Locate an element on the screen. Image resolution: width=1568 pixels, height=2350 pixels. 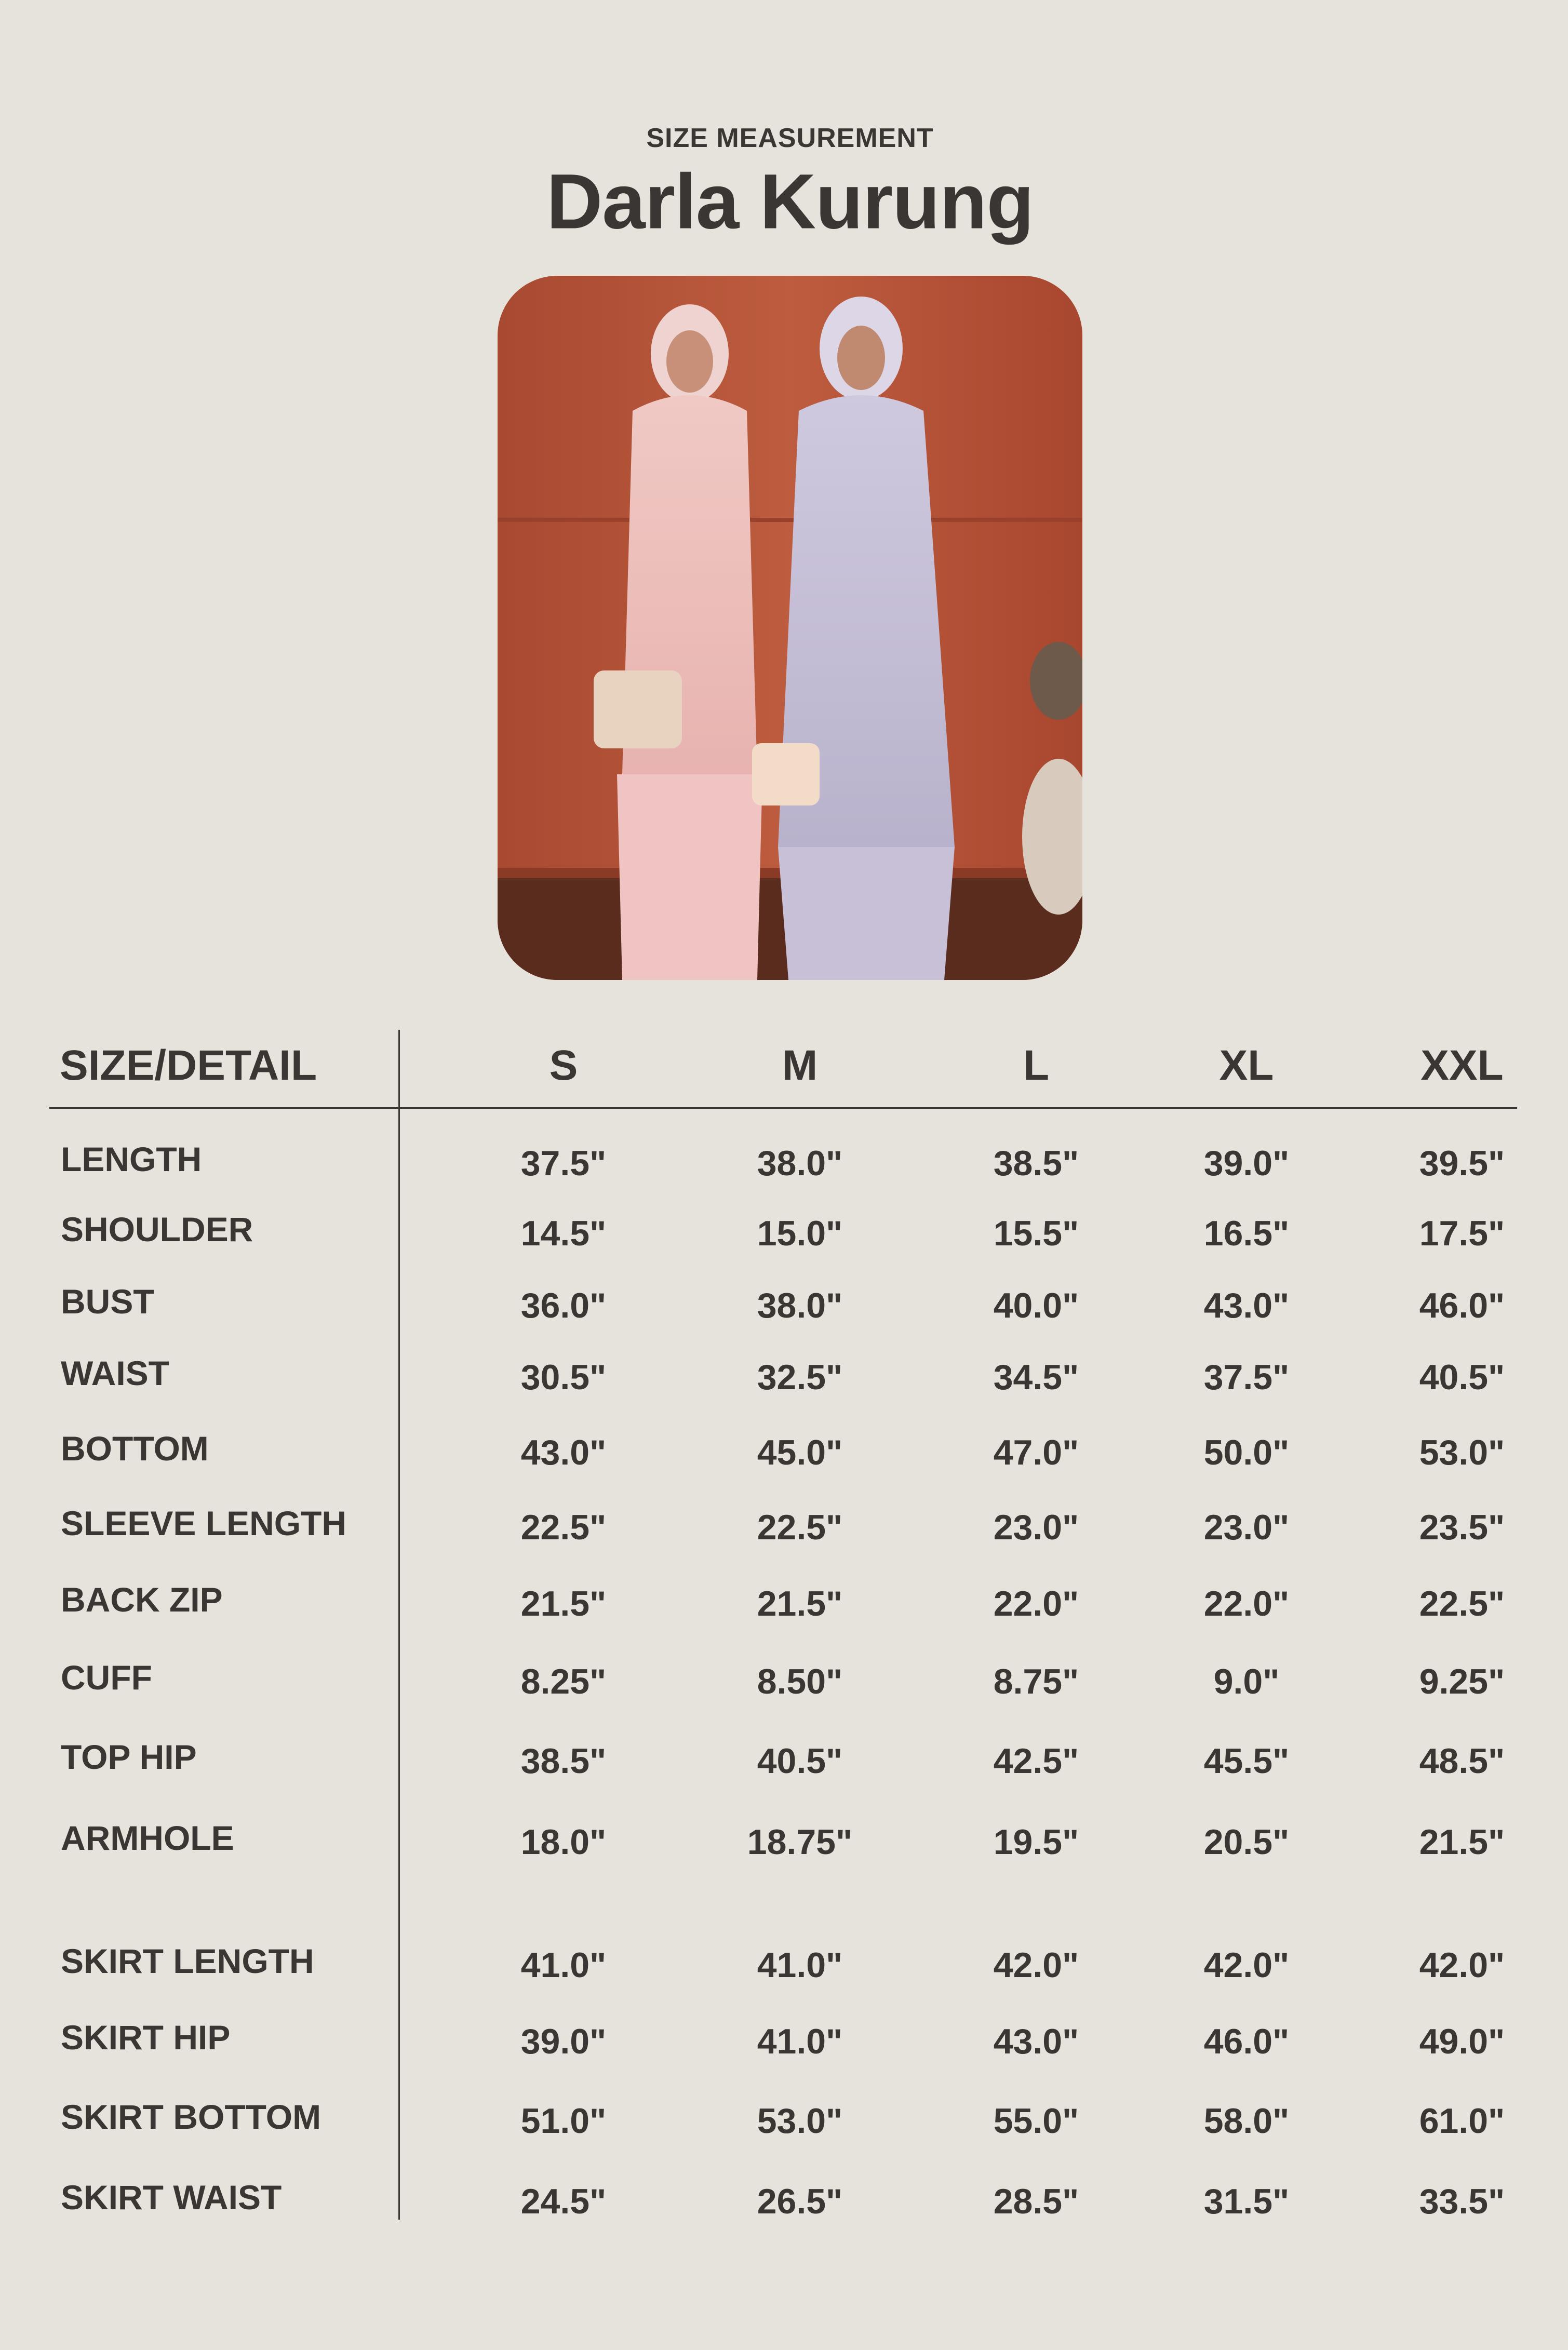
cell-value: 39.5" is located at coordinates (1462, 1163).